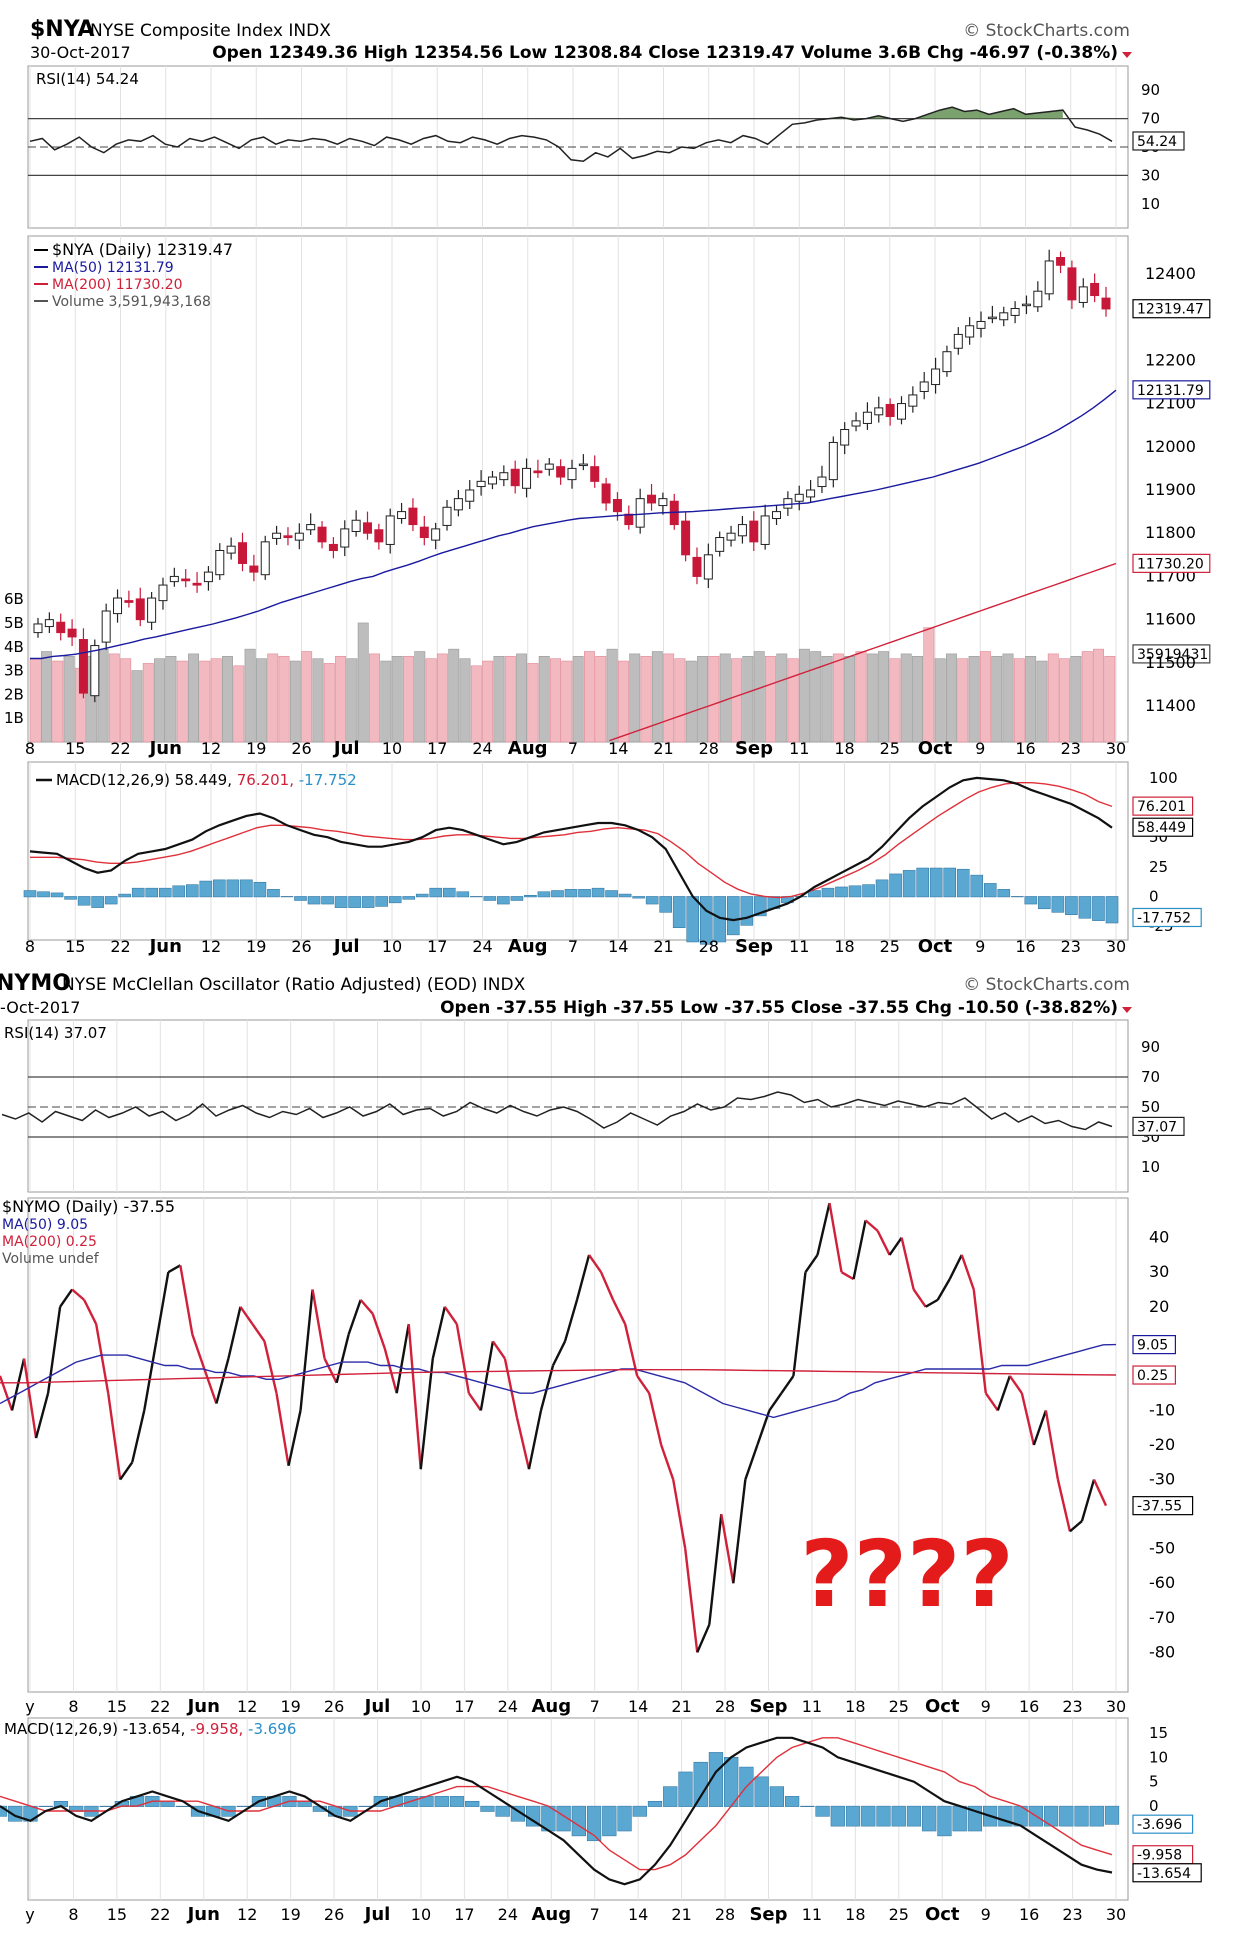  What do you see at coordinates (219, 1729) in the screenshot?
I see `macd2-signal-value: -9.958,` at bounding box center [219, 1729].